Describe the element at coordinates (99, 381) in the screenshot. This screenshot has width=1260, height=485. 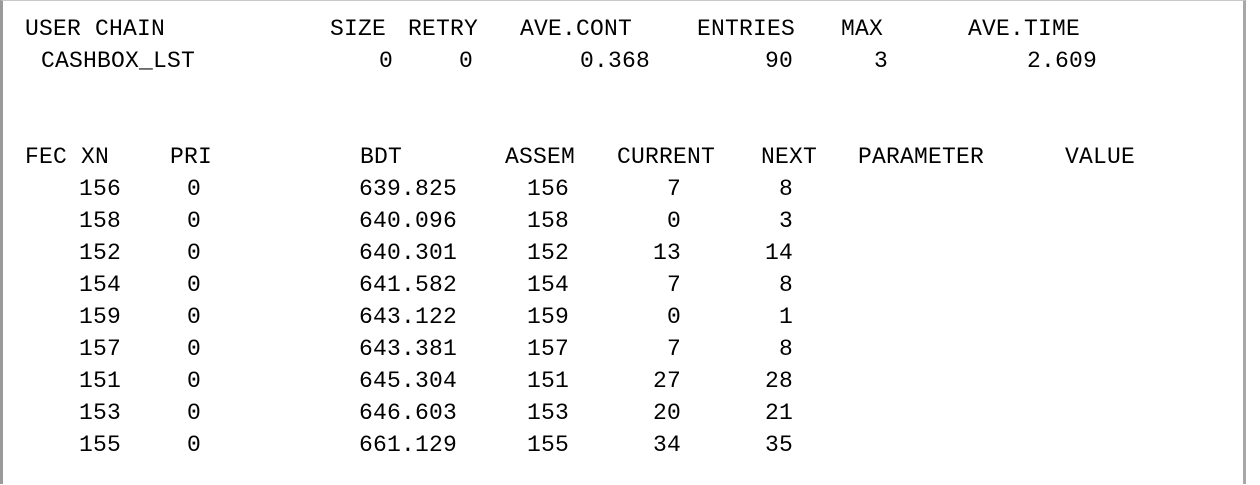
I see `fec-xn-cell: 151` at that location.